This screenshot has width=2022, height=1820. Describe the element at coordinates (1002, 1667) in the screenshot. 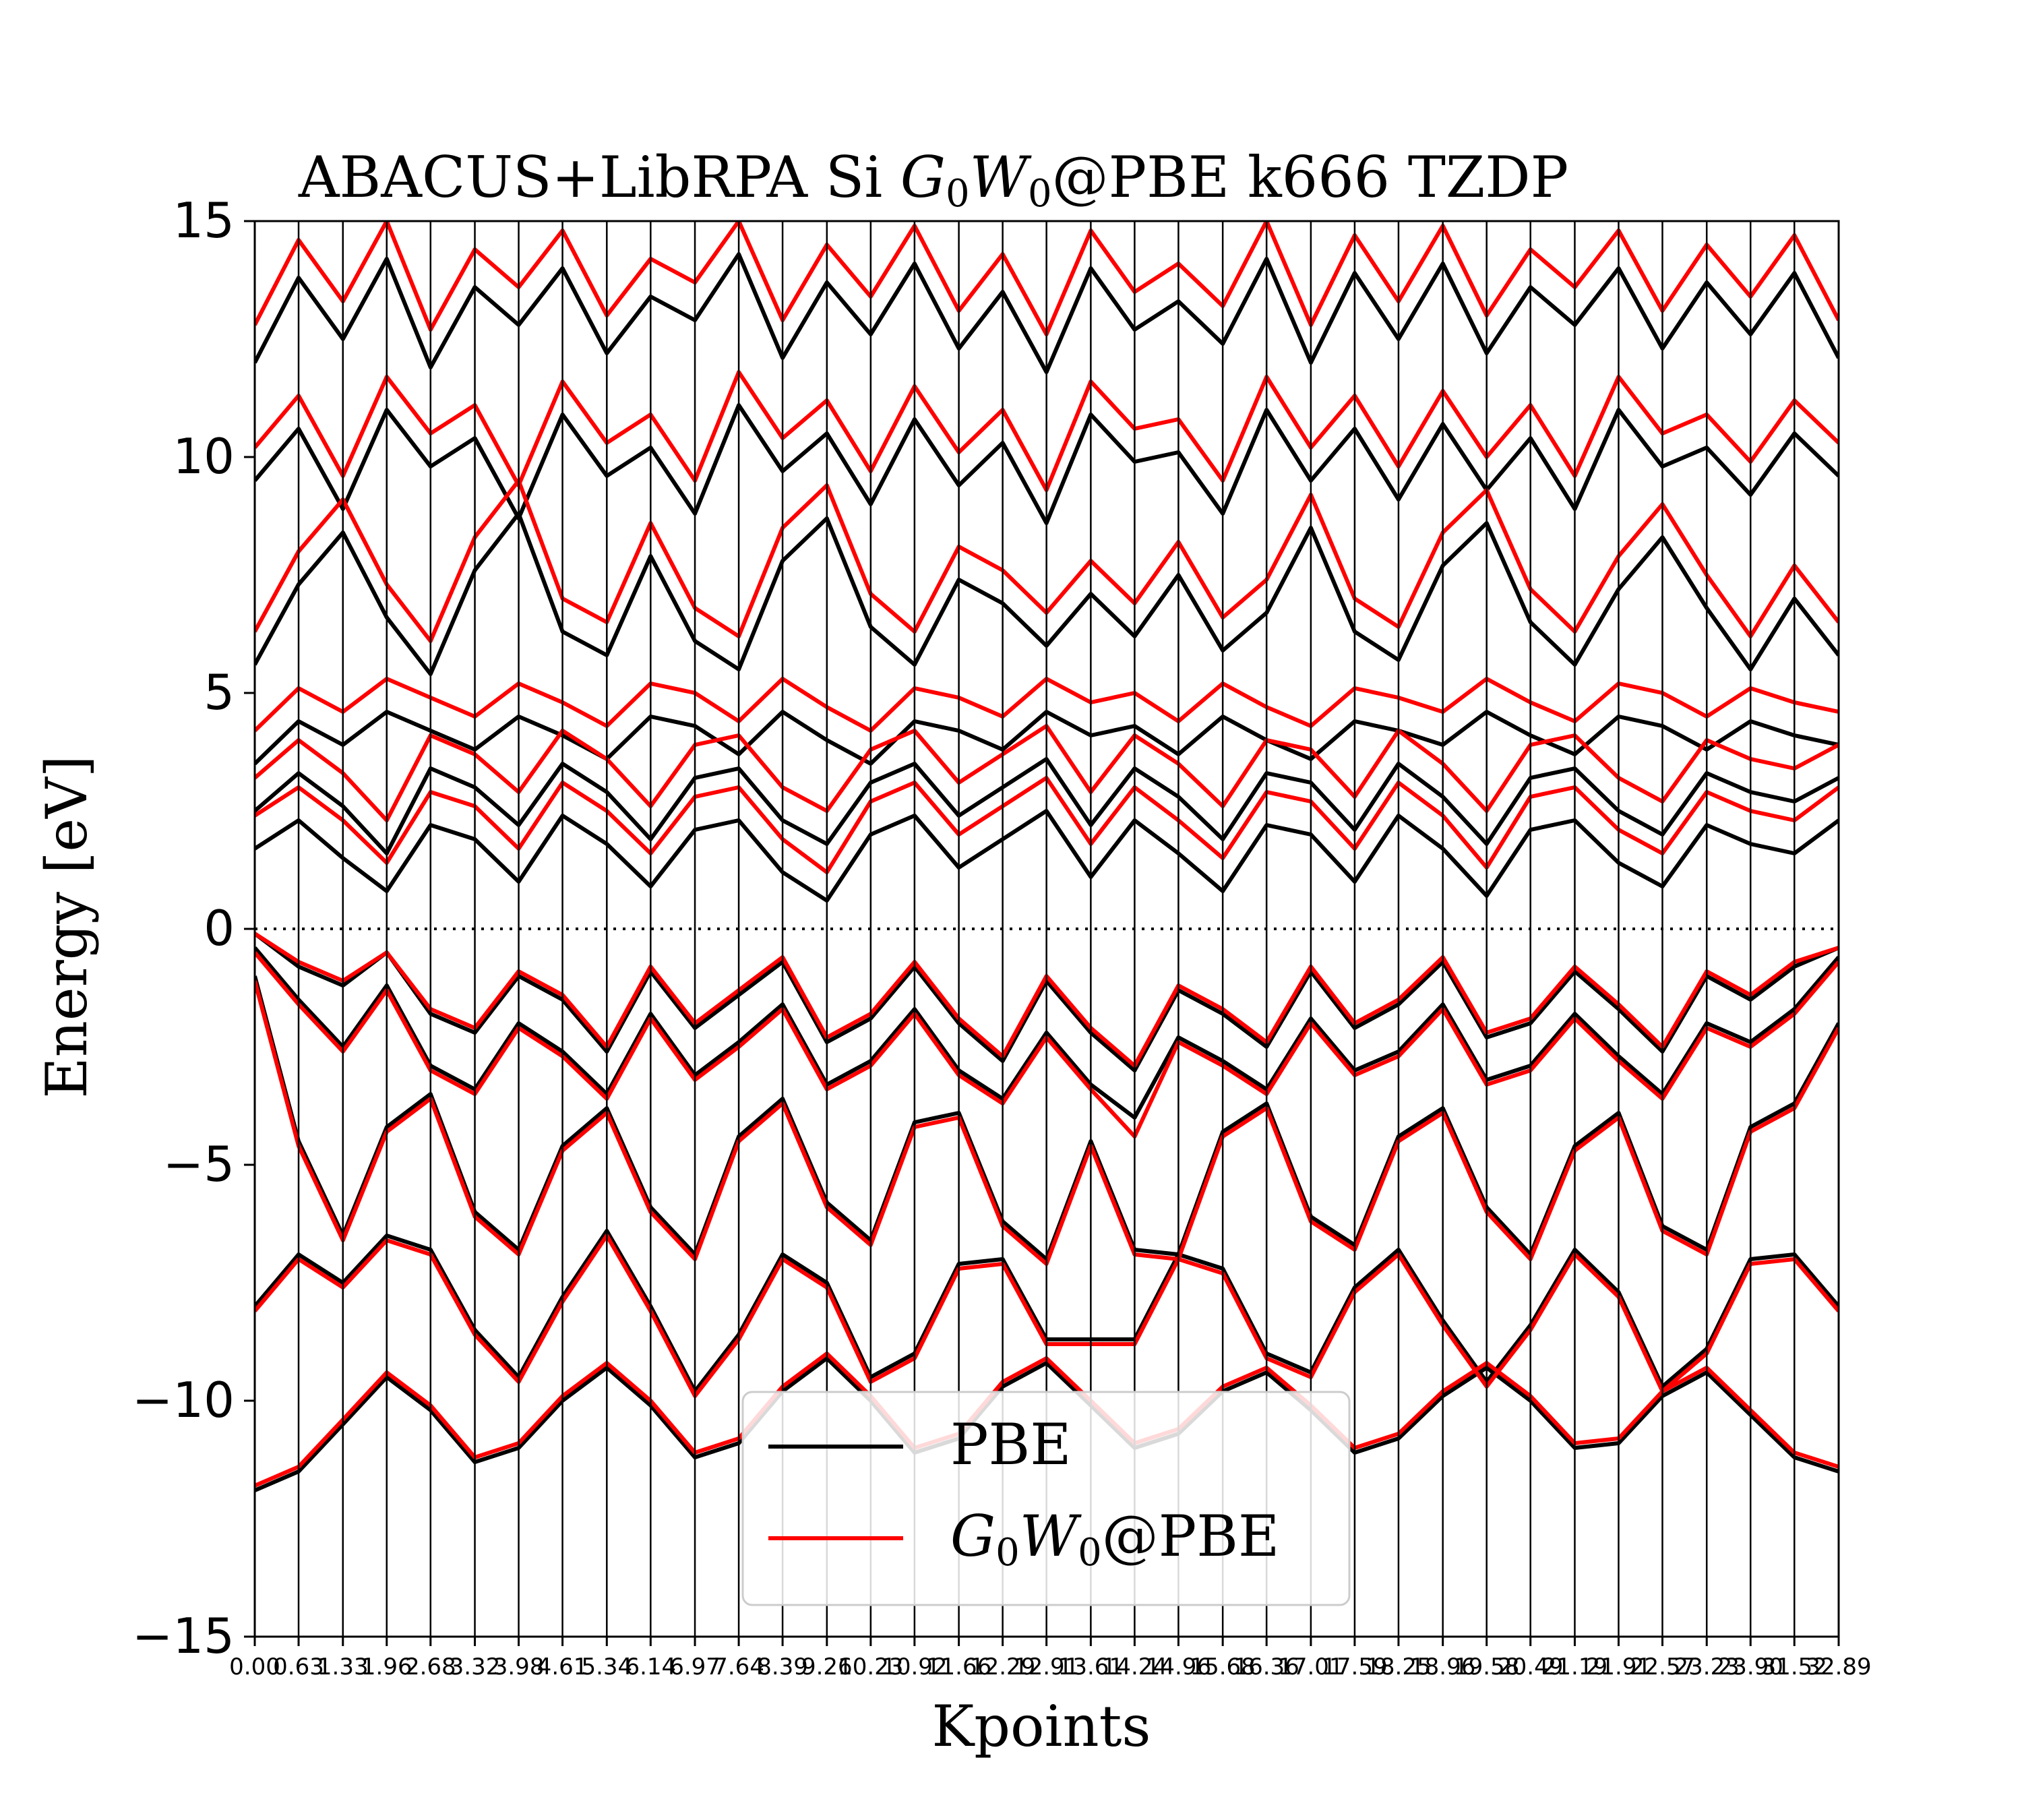

I see `x-tick-label: 12.29` at that location.